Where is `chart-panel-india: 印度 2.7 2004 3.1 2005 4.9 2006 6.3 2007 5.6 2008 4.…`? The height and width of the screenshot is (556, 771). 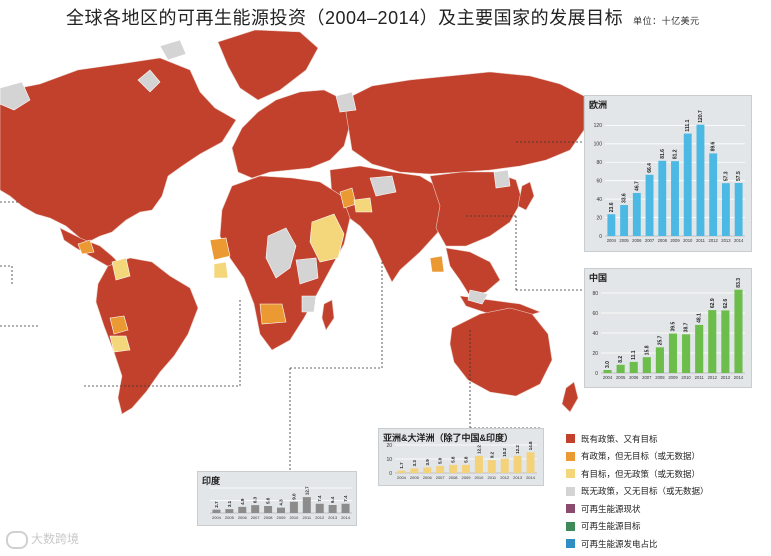 chart-panel-india: 印度 2.7 2004 3.1 2005 4.9 2006 6.3 2007 5.6 2008 4.… is located at coordinates (277, 498).